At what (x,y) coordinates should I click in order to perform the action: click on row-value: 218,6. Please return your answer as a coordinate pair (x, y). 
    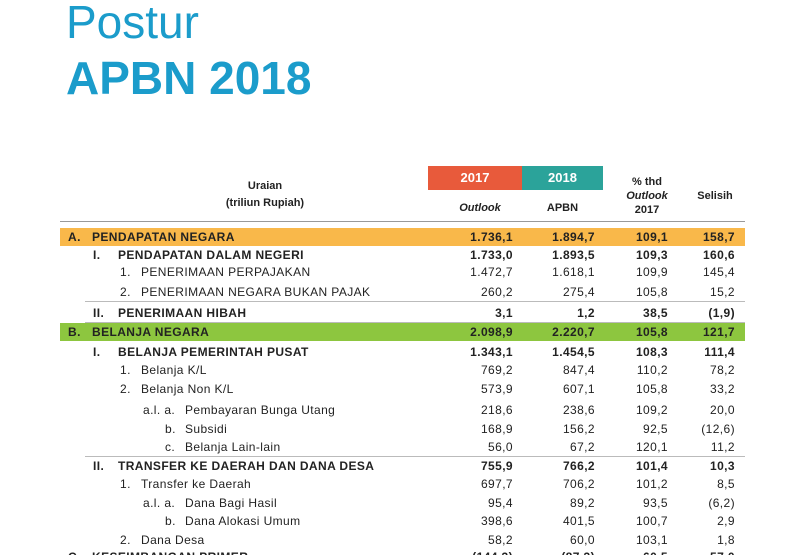
    Looking at the image, I should click on (496, 410).